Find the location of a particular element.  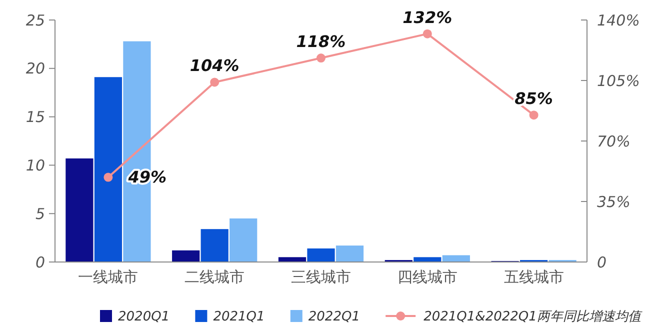

data-label: 104% is located at coordinates (215, 66).